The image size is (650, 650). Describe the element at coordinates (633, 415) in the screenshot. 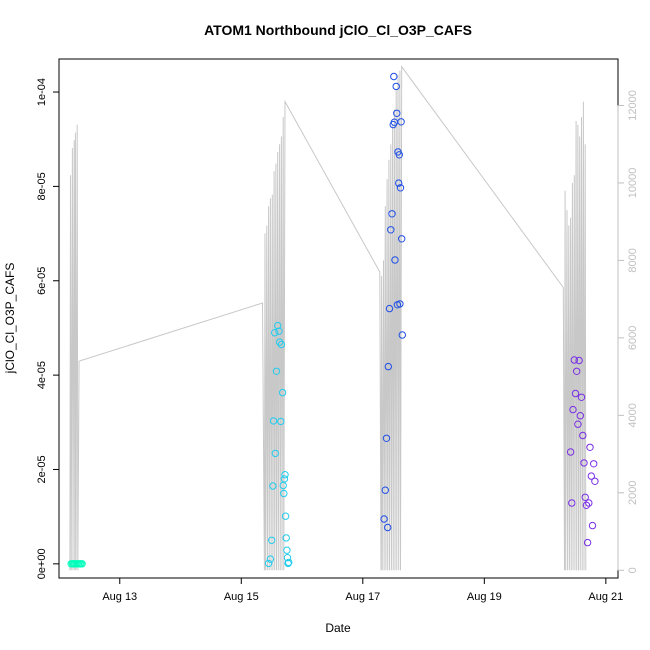

I see `y2-tick-label: 4000` at that location.